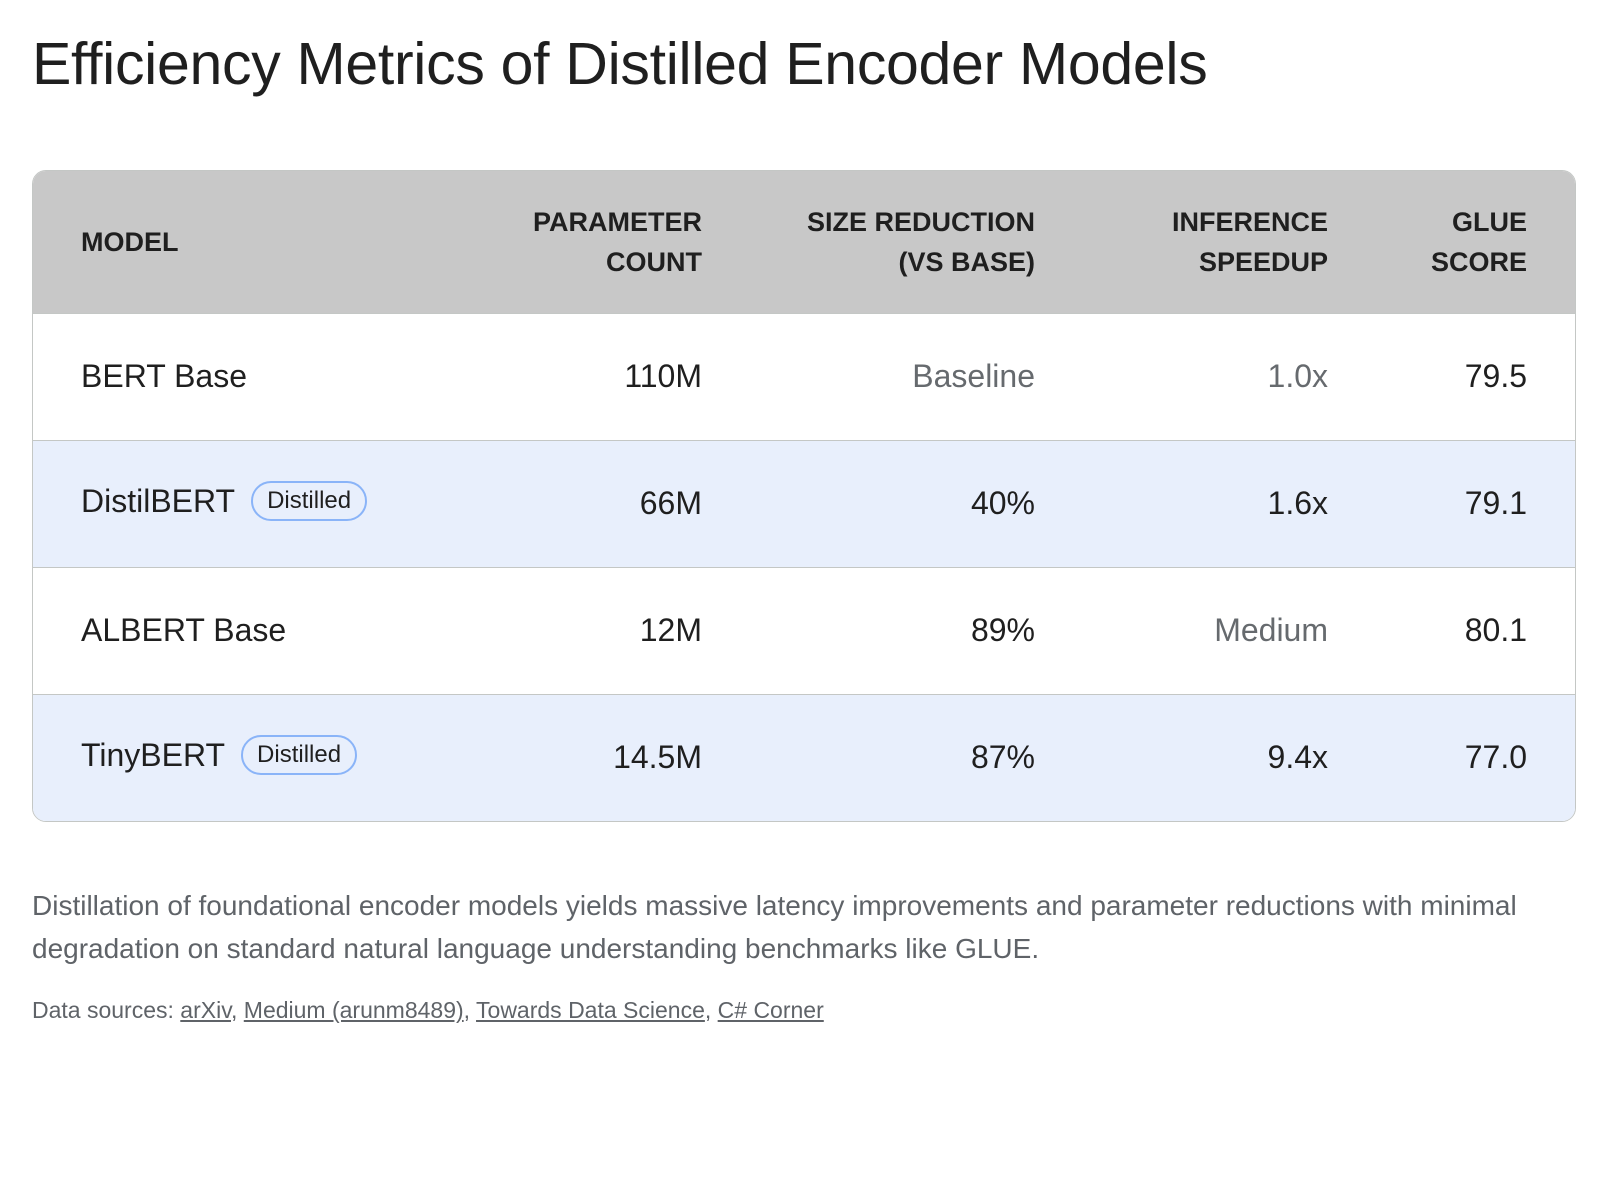  What do you see at coordinates (670, 503) in the screenshot?
I see `cell-params: 66M` at bounding box center [670, 503].